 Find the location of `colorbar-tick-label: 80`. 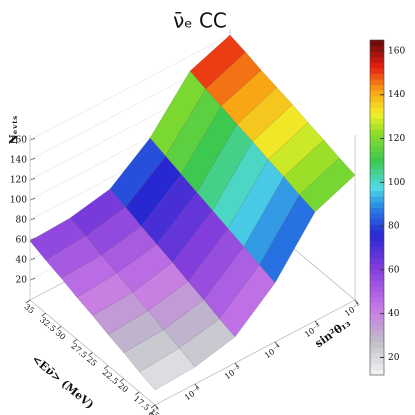

colorbar-tick-label: 80 is located at coordinates (394, 227).